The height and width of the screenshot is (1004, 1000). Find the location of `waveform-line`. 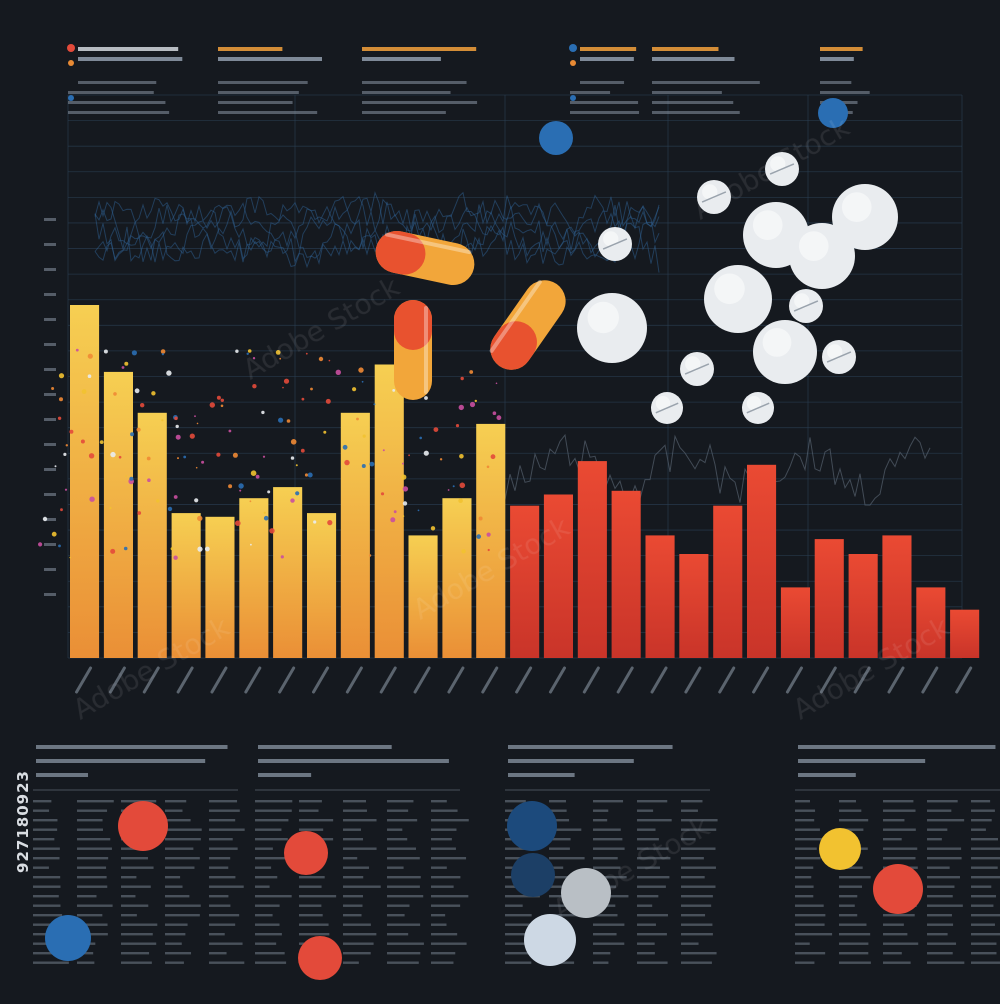

waveform-line is located at coordinates (377, 232).